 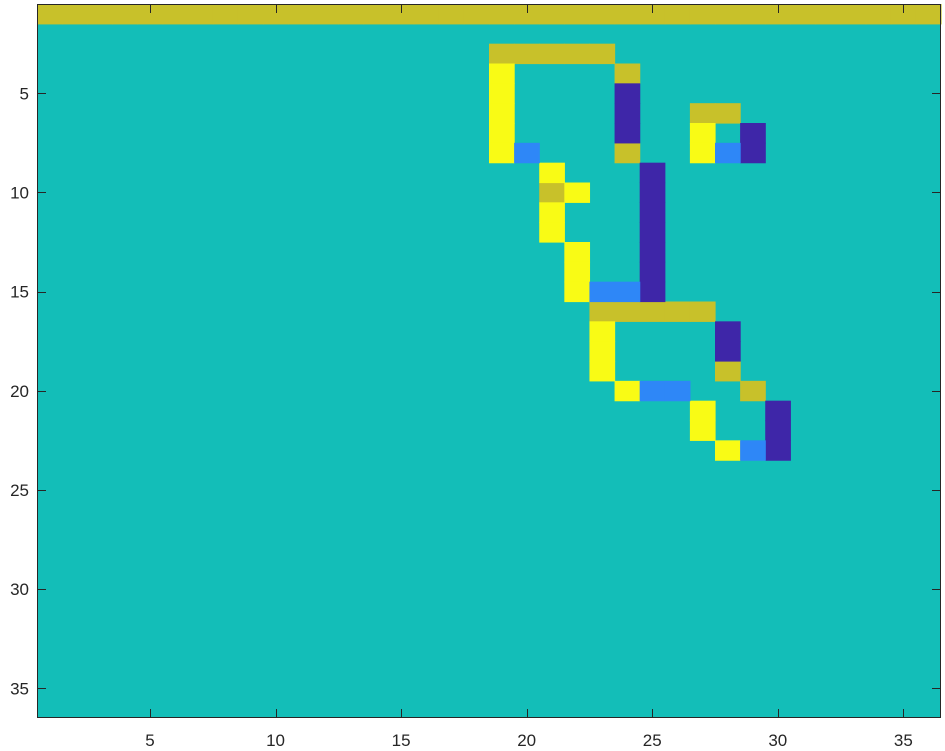 I want to click on x-tick-labels: 5 10 15 20 25 30 35, so click(x=529, y=740).